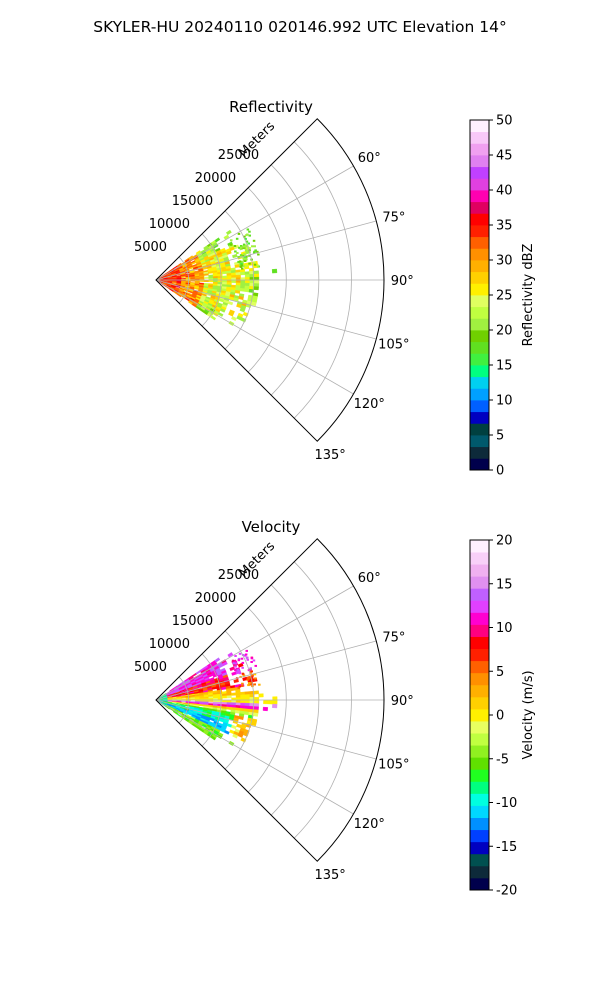 This screenshot has width=600, height=1004. What do you see at coordinates (504, 261) in the screenshot?
I see `colorbar-tick-label: 30` at bounding box center [504, 261].